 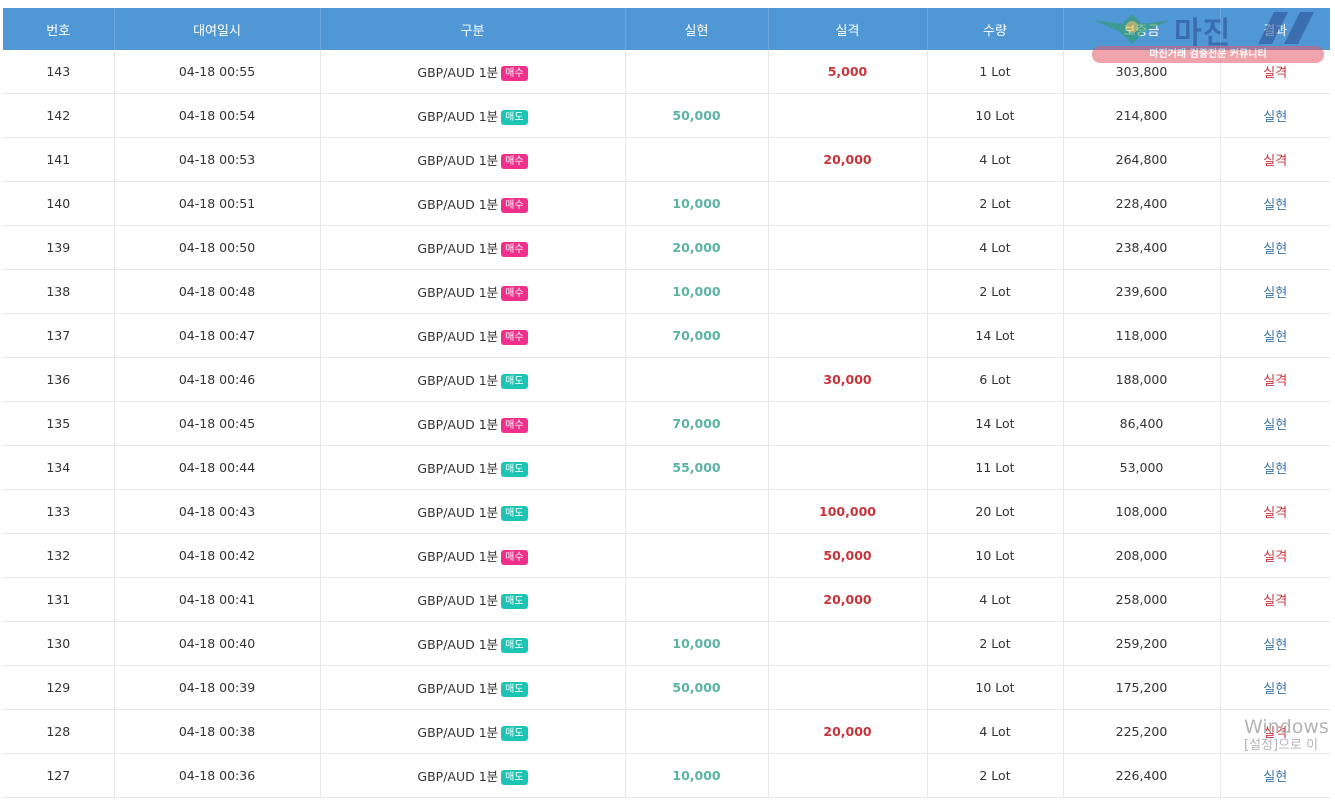 I want to click on cell-datetime: 04-18 00:47, so click(x=217, y=335).